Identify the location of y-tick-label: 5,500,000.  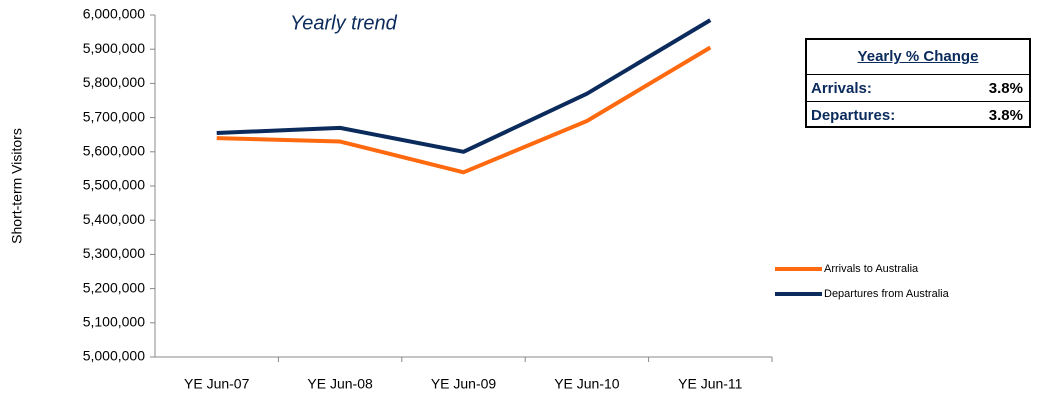
(114, 185).